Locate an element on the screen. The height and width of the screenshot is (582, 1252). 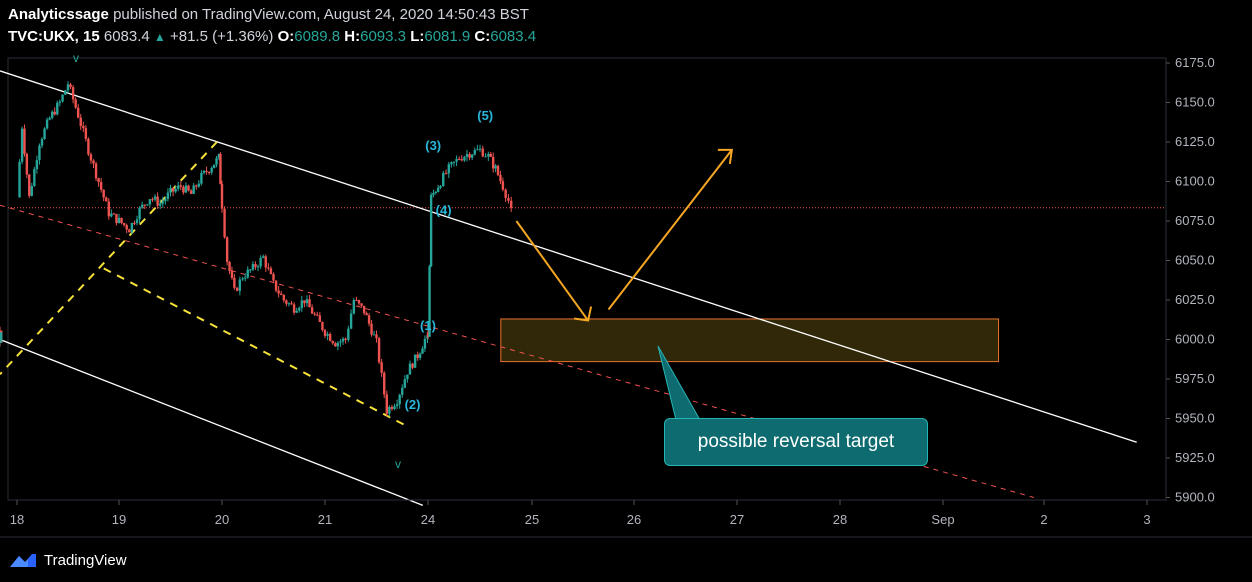
price-tick-label: 5975.0 is located at coordinates (1195, 378).